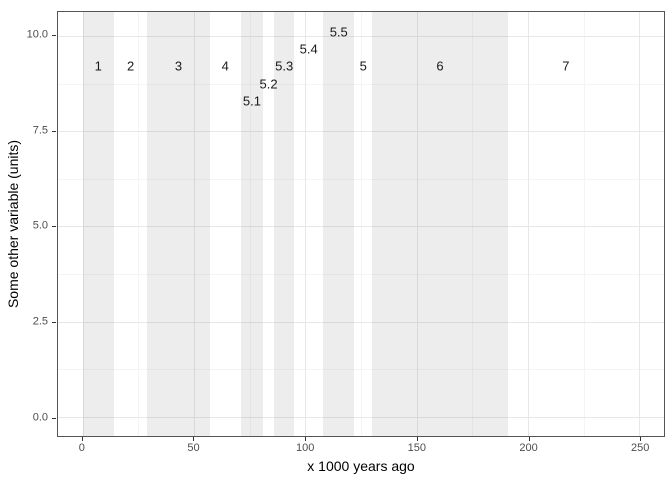 The image size is (672, 480). Describe the element at coordinates (251, 101) in the screenshot. I see `stage-label: 5.1` at that location.